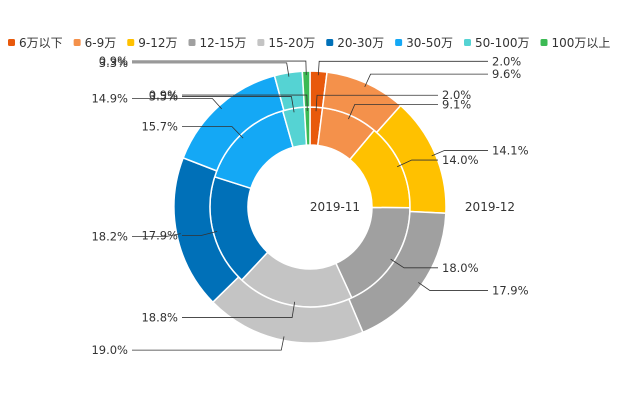 This screenshot has height=417, width=620. I want to click on inner-data-label: 0.9%, so click(163, 95).